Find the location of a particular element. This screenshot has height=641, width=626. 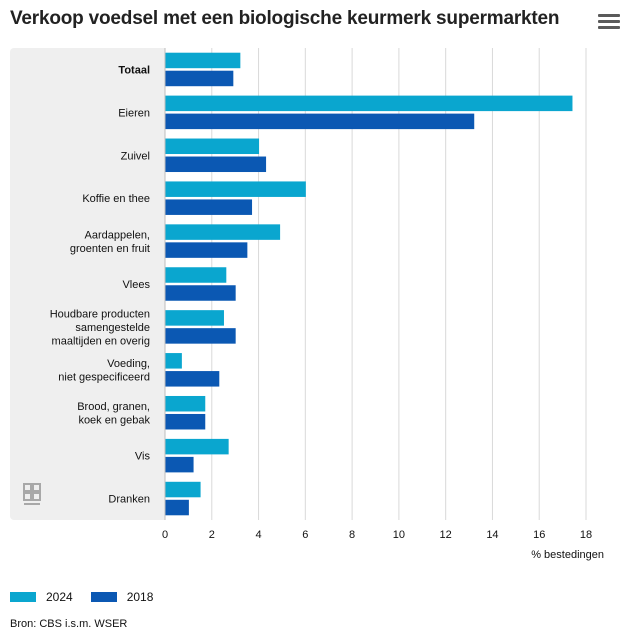

category-label-10: Dranken is located at coordinates (129, 500).